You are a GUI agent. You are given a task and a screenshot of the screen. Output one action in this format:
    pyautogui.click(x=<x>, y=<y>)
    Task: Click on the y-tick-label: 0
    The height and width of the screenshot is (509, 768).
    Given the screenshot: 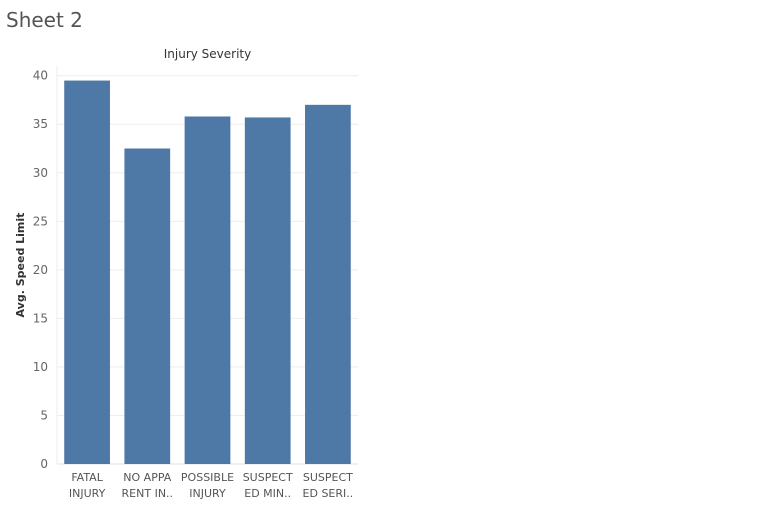 What is the action you would take?
    pyautogui.click(x=44, y=464)
    